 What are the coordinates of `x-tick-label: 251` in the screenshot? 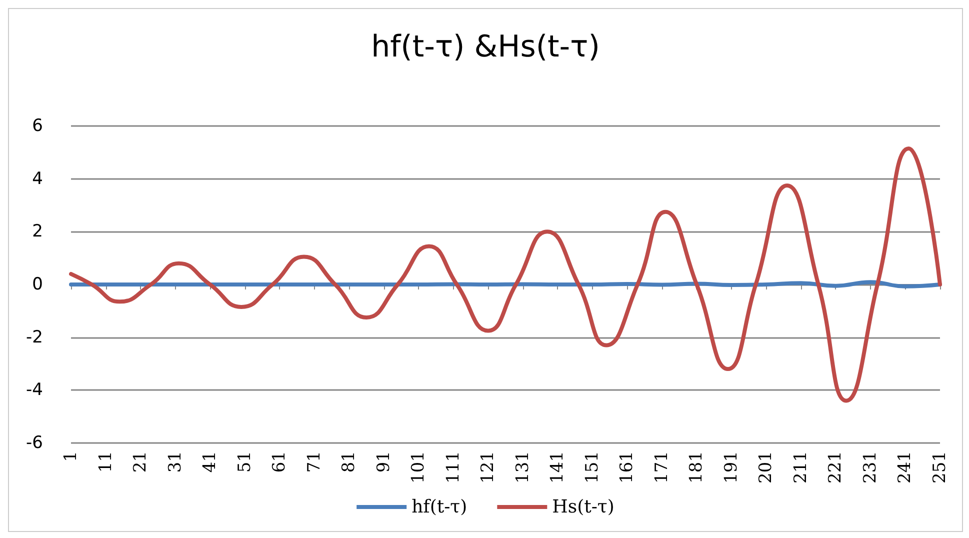 It's located at (940, 467).